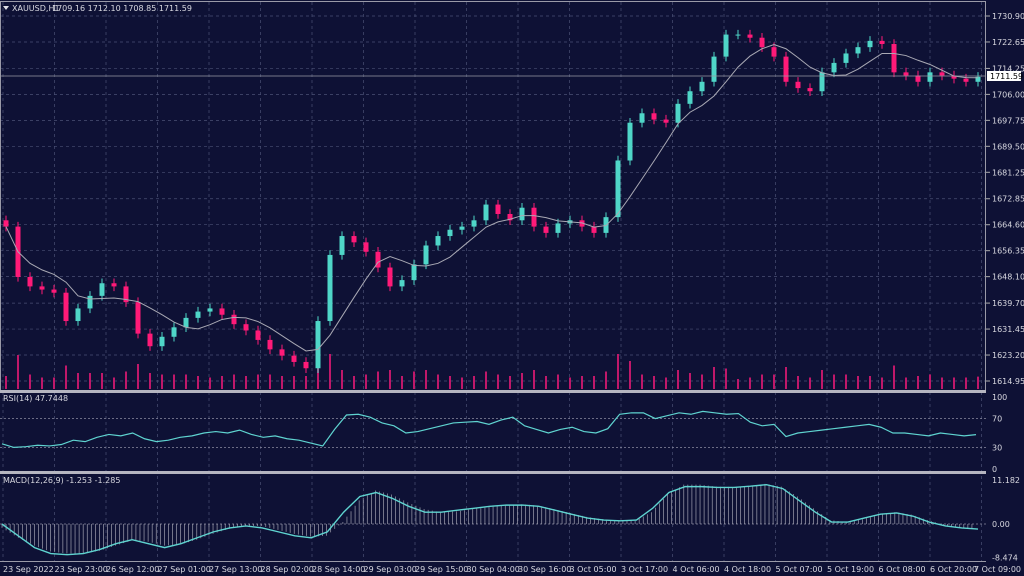 The width and height of the screenshot is (1024, 576). I want to click on time-tick-label: 4 Oct 18:00, so click(747, 569).